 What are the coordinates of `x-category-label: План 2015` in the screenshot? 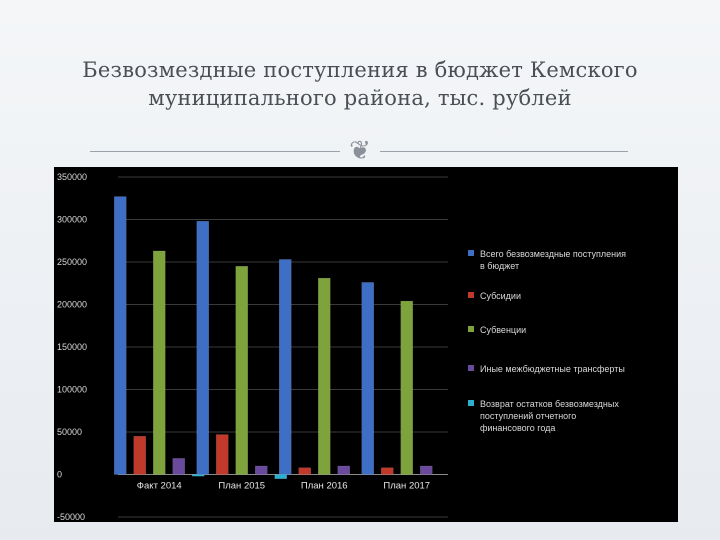 It's located at (241, 486).